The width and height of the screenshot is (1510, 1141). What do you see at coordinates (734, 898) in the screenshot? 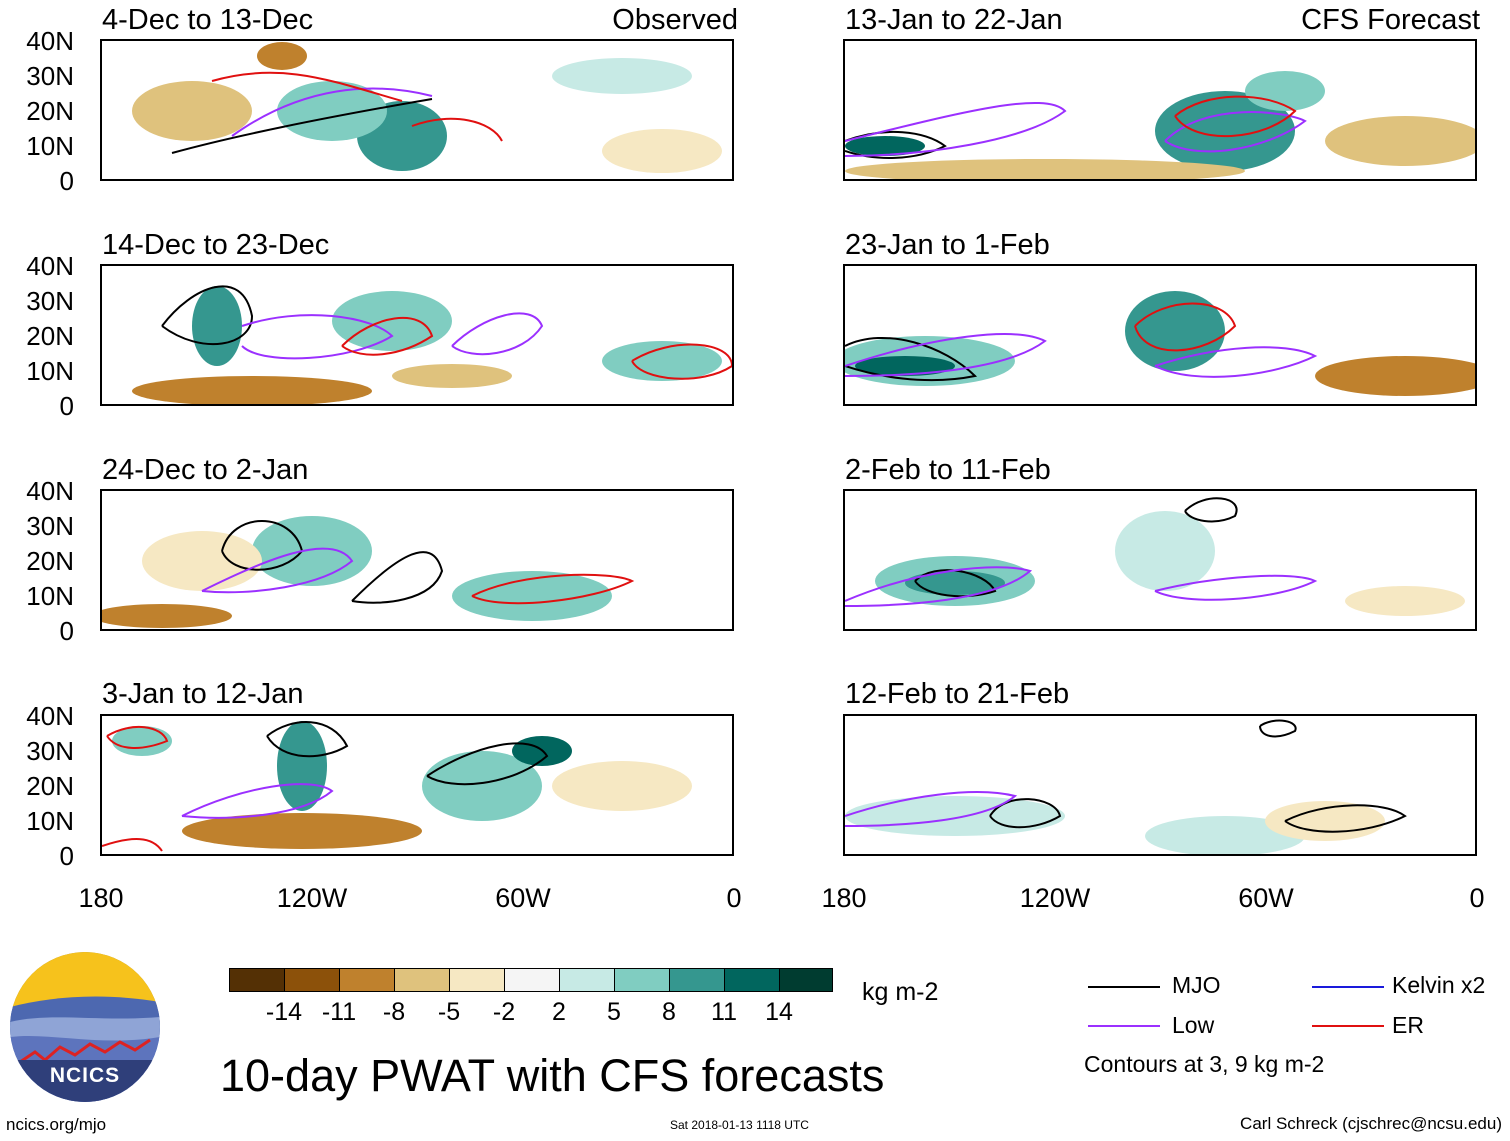
I see `x-tick-left-0: 0` at bounding box center [734, 898].